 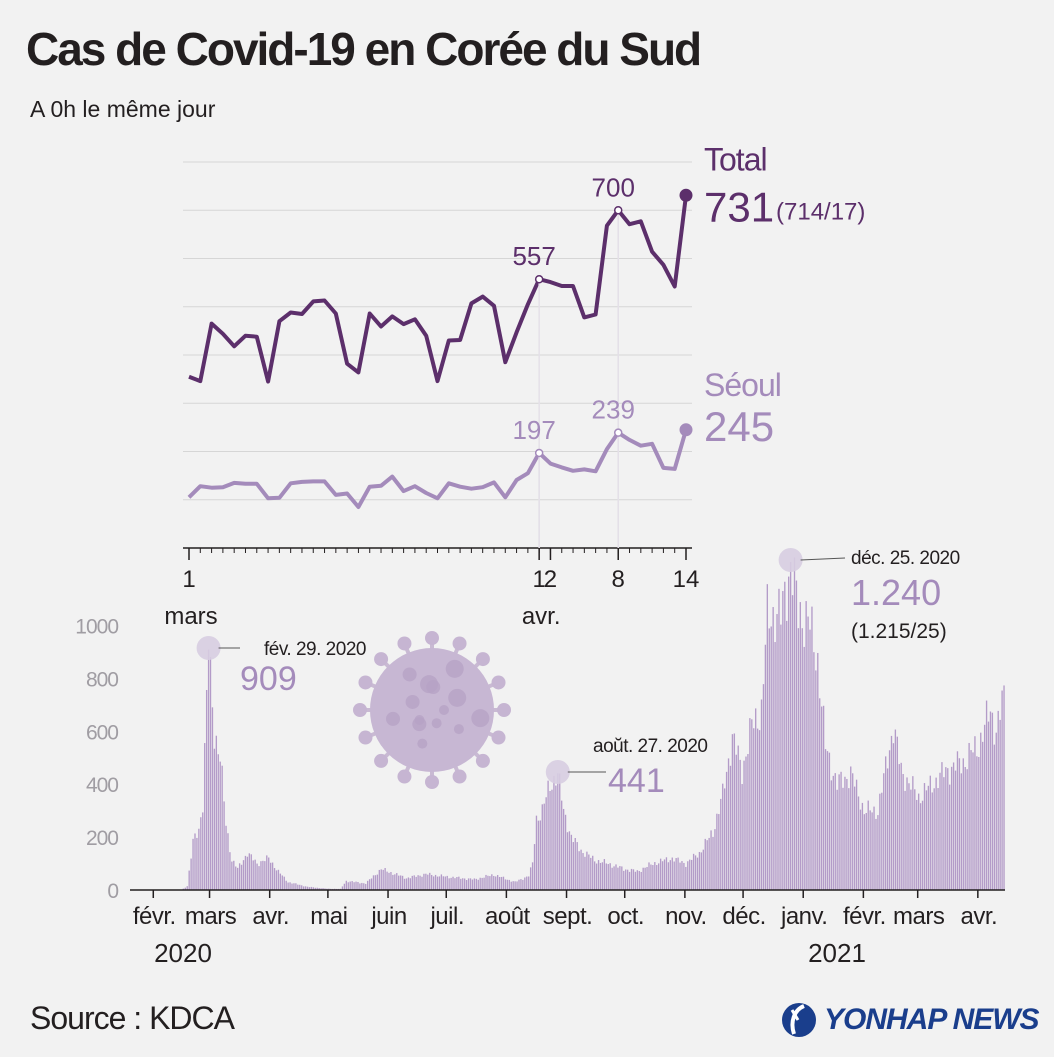 I want to click on source-note: Source : KDCA, so click(x=132, y=1018).